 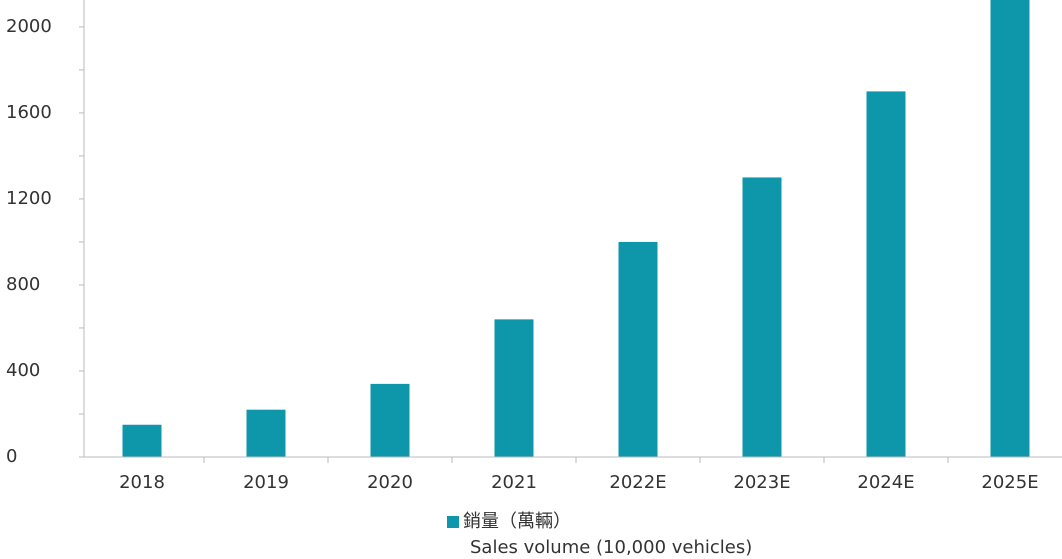 What do you see at coordinates (611, 547) in the screenshot?
I see `legend-note: Sales volume (10,000 vehicles)` at bounding box center [611, 547].